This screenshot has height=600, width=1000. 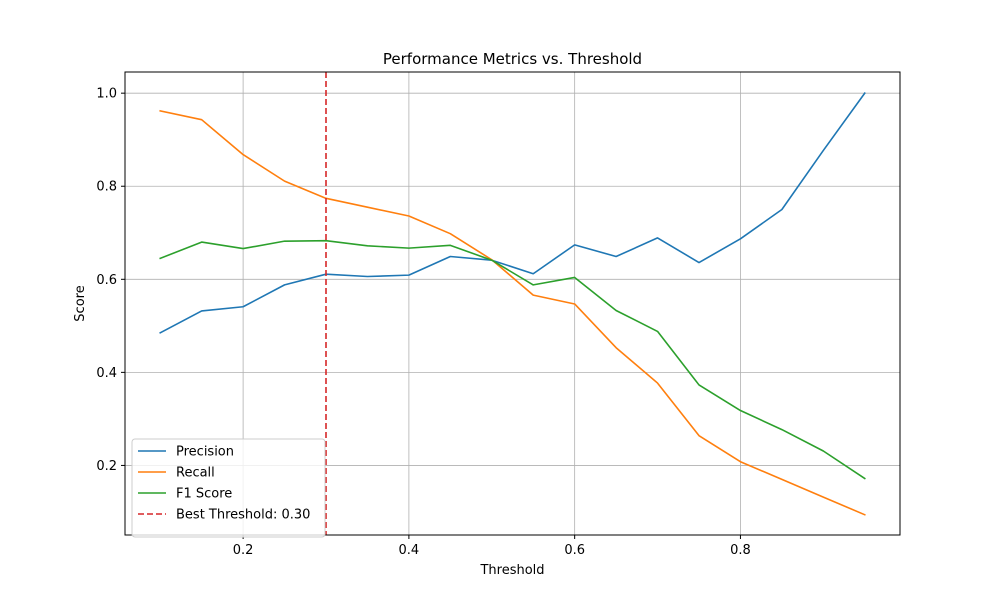 I want to click on chart-title: Performance Metrics vs. Threshold, so click(x=512, y=59).